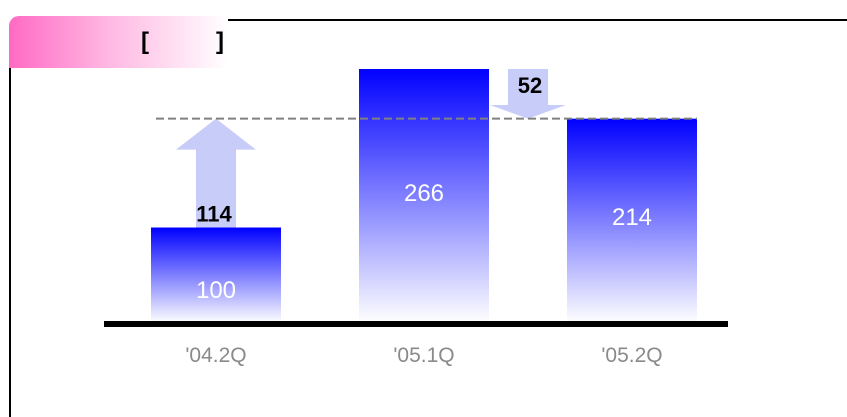  Describe the element at coordinates (216, 290) in the screenshot. I see `bar-value-label-0: 100` at that location.